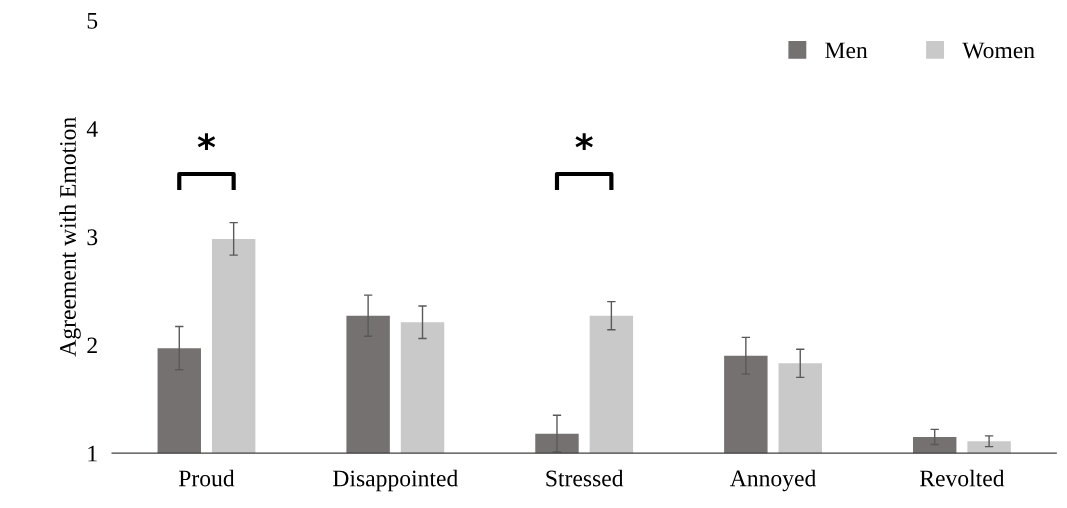 This screenshot has height=508, width=1067. What do you see at coordinates (92, 237) in the screenshot?
I see `y-tick-label: 3` at bounding box center [92, 237].